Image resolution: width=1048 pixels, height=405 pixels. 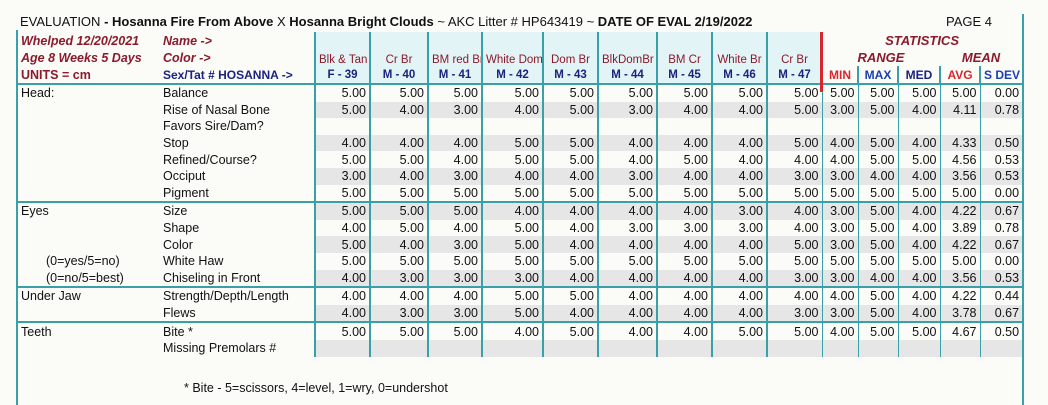 I want to click on statistic: 0.50, so click(x=1001, y=143).